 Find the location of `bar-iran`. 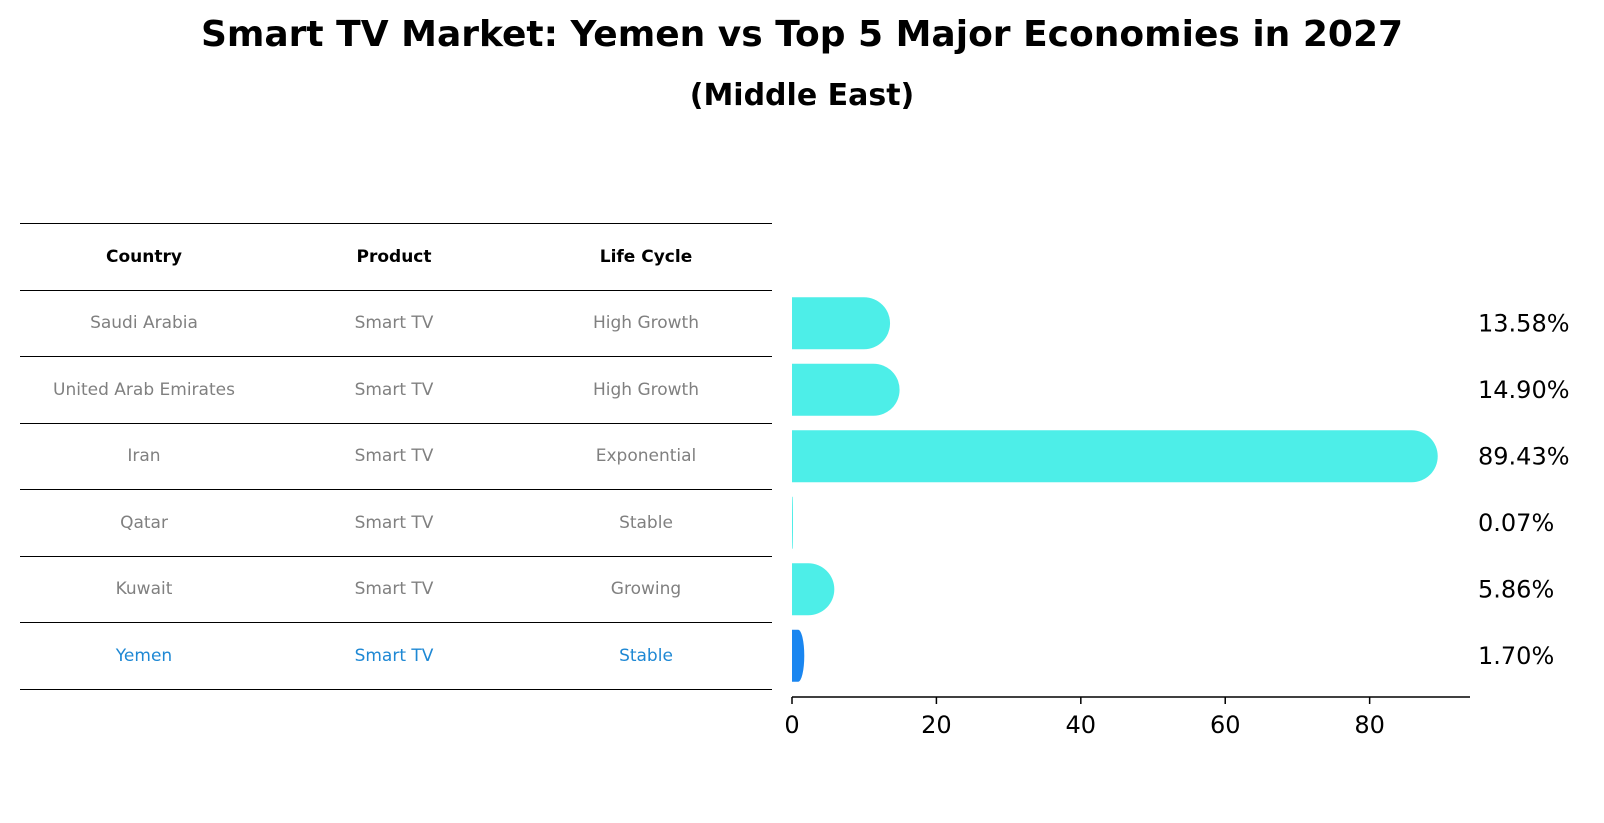

bar-iran is located at coordinates (1115, 456).